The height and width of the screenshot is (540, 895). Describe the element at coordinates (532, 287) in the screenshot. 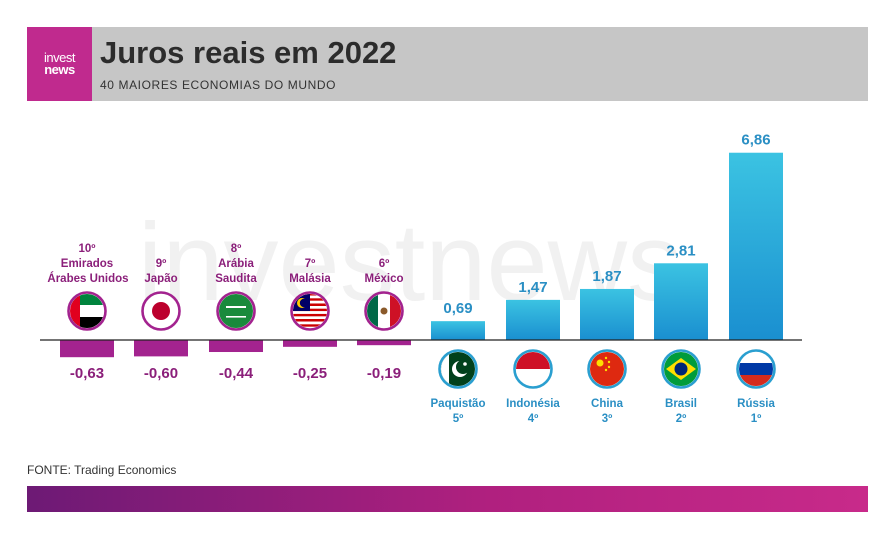

I see `value-label-6: 1,47` at that location.